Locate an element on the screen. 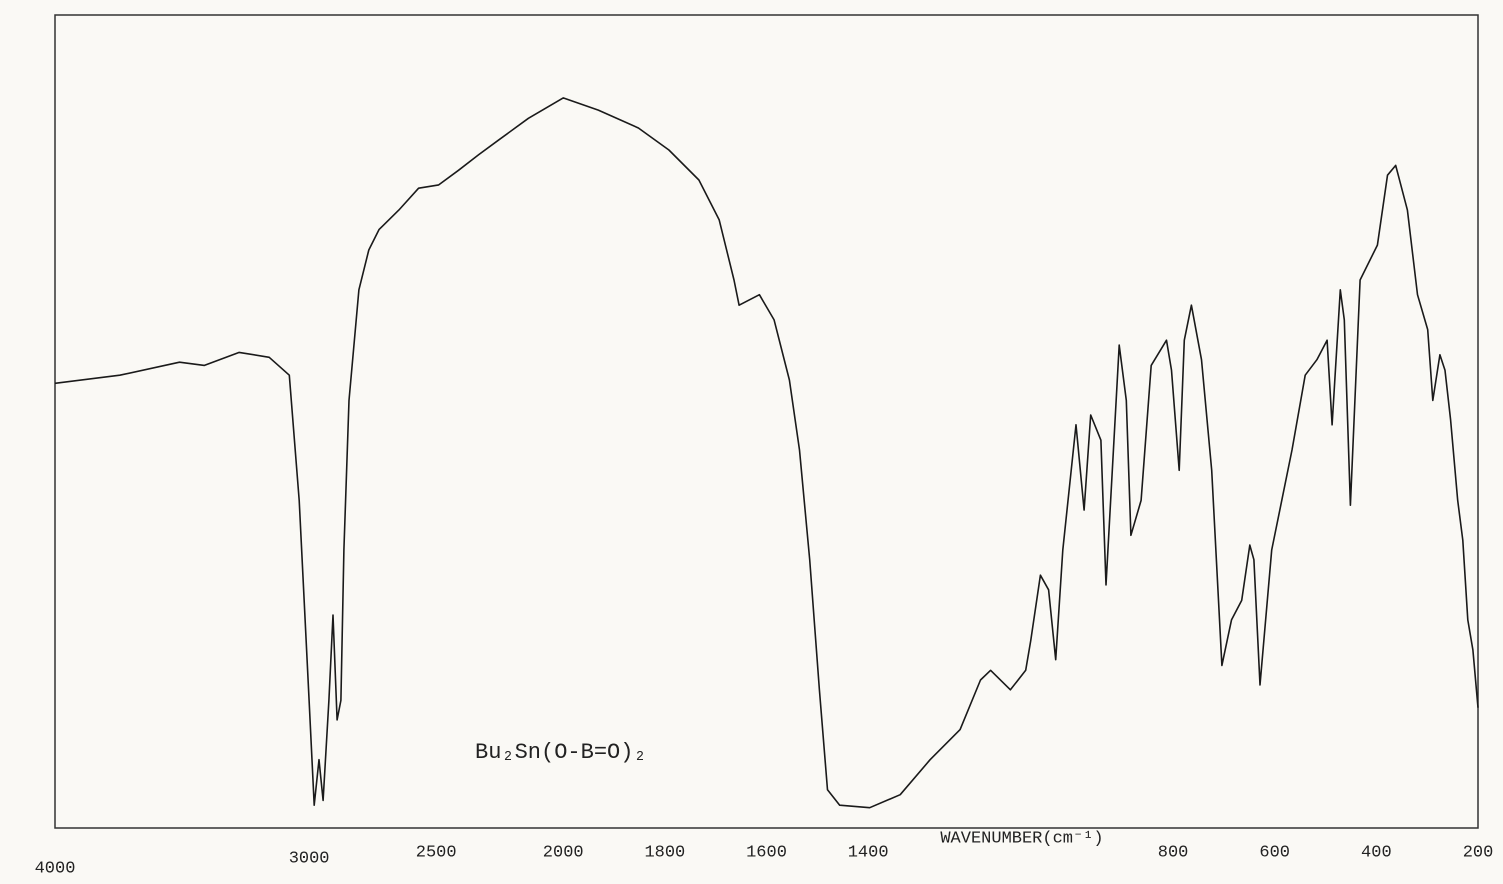 This screenshot has height=884, width=1503. x-tick-label: 4000 is located at coordinates (55, 868).